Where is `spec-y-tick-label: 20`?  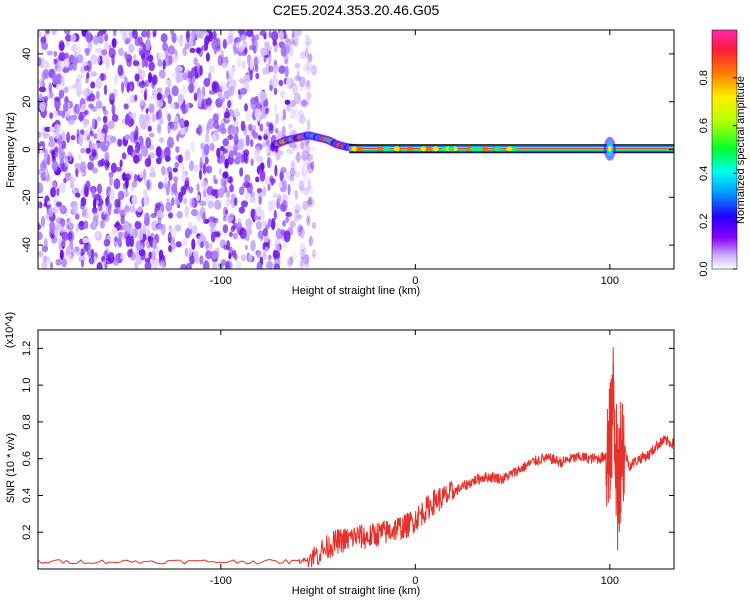
spec-y-tick-label: 20 is located at coordinates (27, 102).